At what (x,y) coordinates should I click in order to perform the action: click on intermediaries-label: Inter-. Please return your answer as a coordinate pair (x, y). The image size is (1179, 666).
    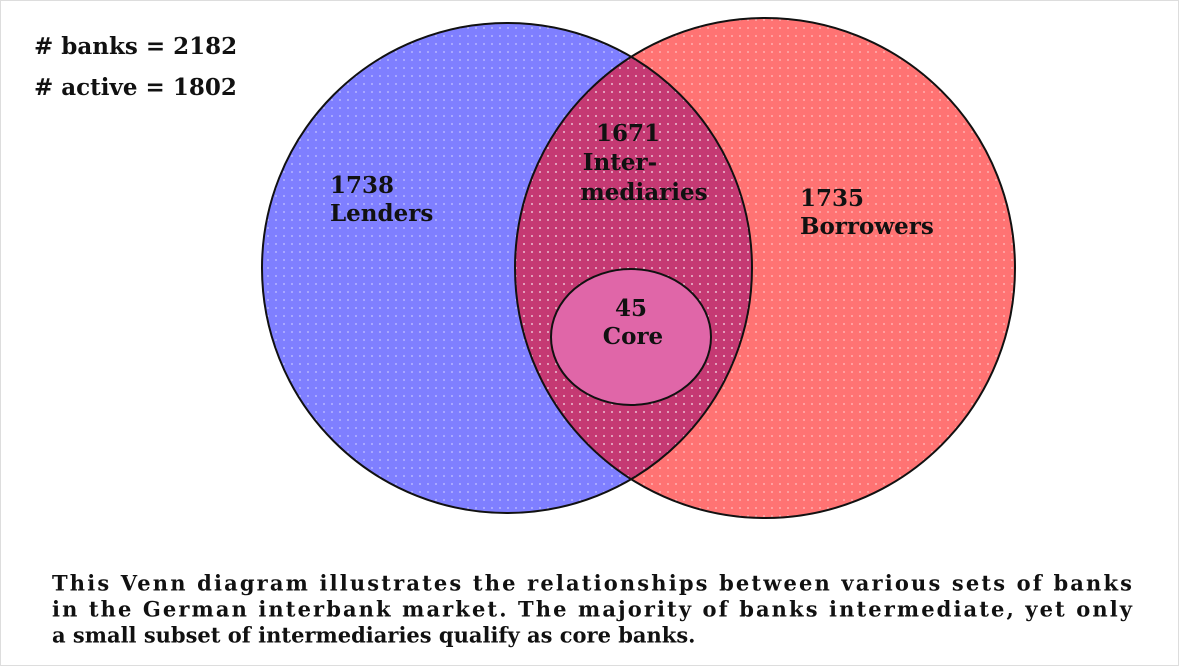
    Looking at the image, I should click on (620, 162).